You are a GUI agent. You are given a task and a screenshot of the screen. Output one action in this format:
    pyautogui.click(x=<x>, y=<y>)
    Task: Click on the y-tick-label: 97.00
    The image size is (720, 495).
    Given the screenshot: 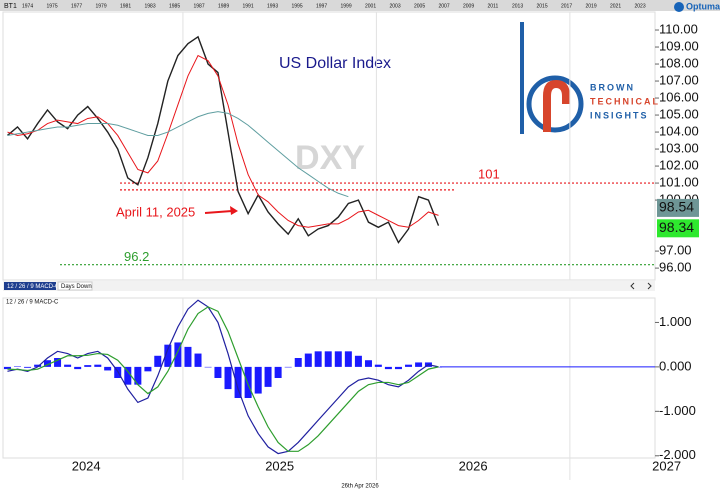 What is the action you would take?
    pyautogui.click(x=675, y=250)
    